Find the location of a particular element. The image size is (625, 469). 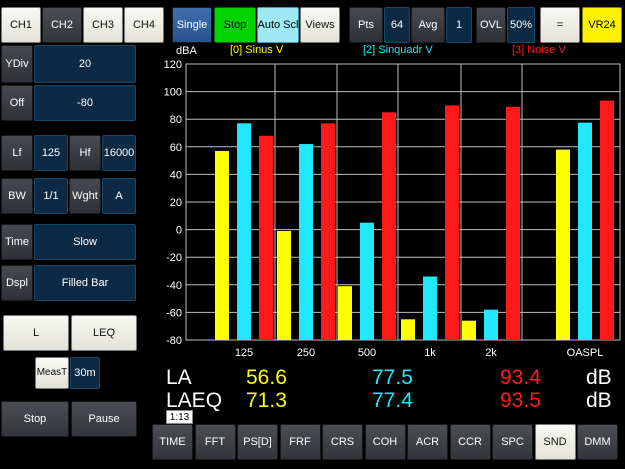

points-label: Pts is located at coordinates (366, 25).